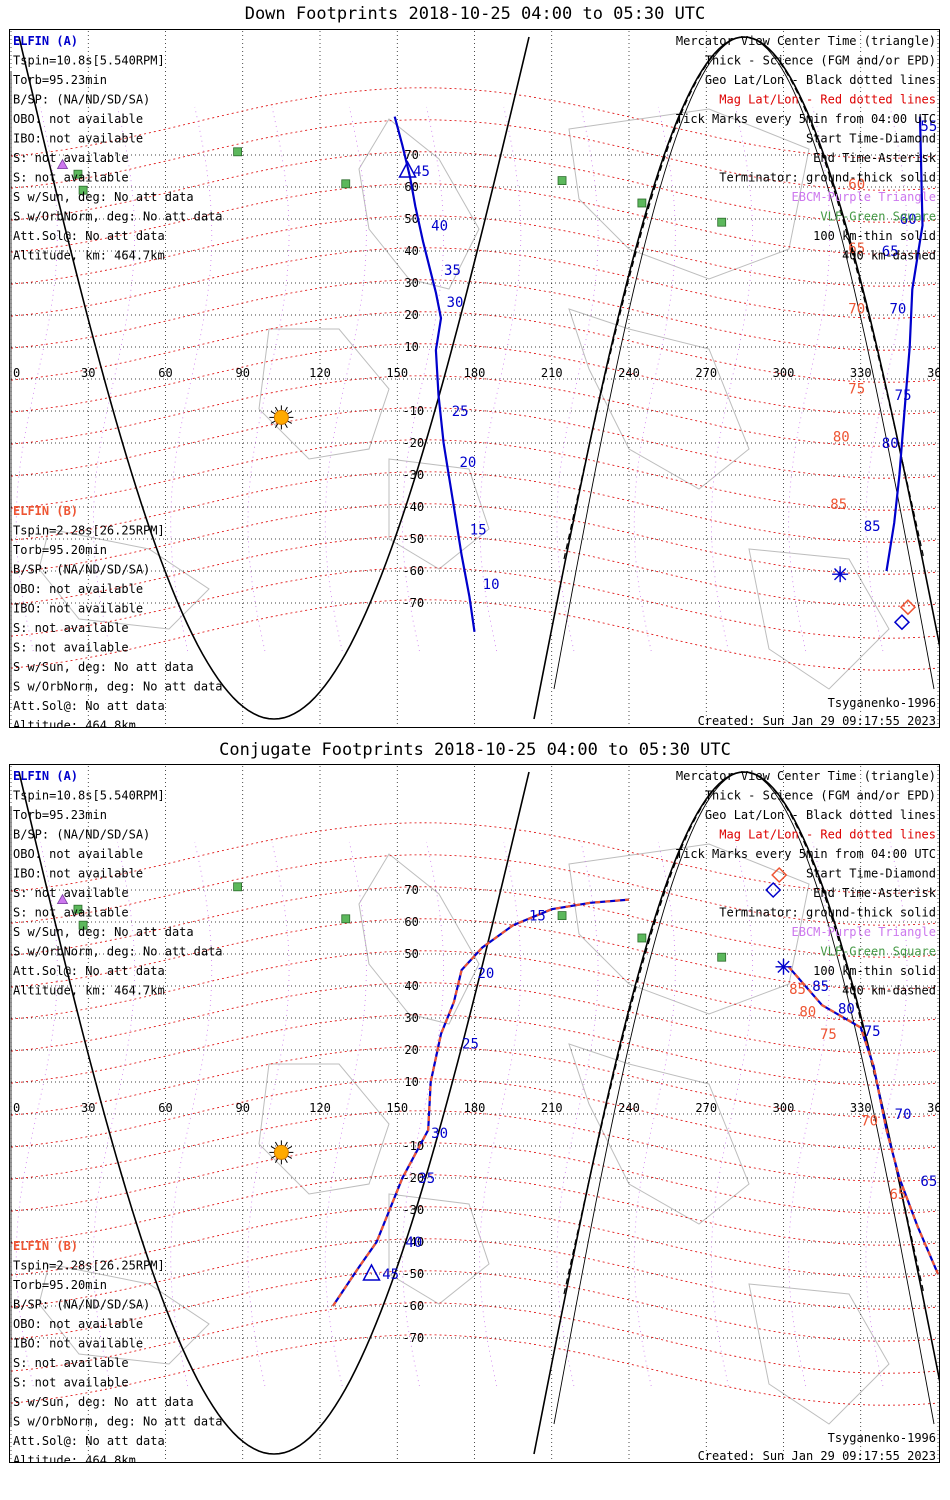 This screenshot has height=1500, width=950. What do you see at coordinates (397, 1108) in the screenshot?
I see `x-tick-label: 150` at bounding box center [397, 1108].